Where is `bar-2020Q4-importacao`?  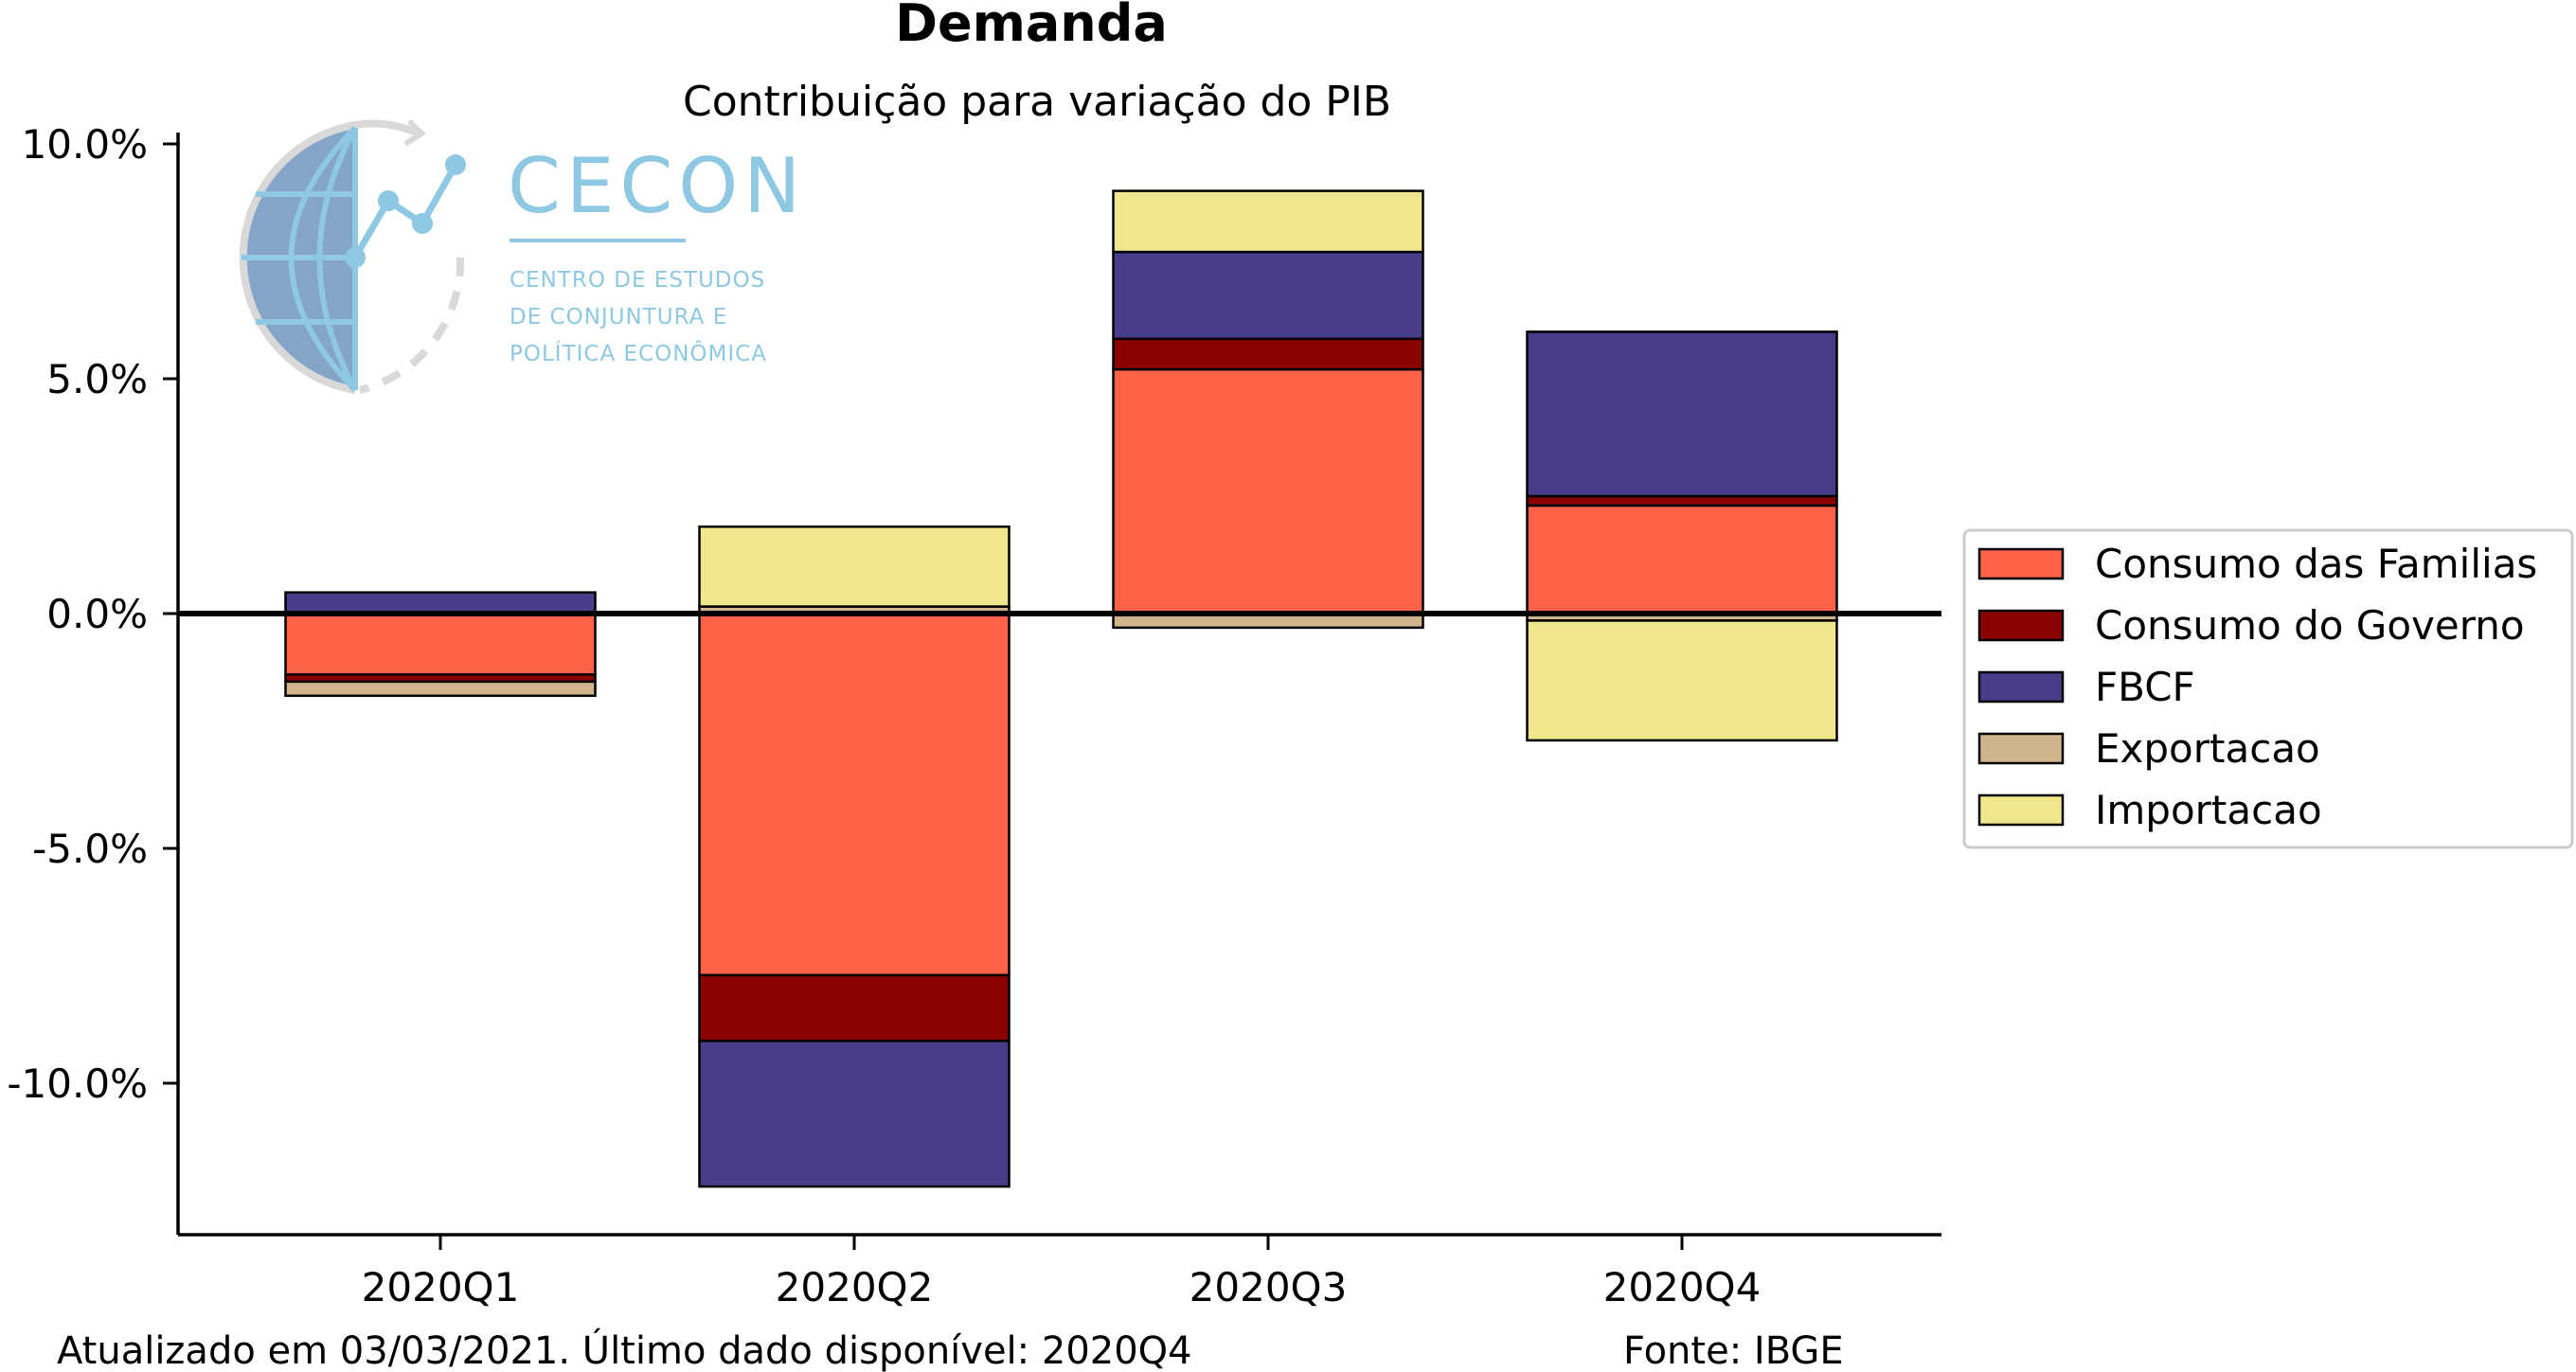
bar-2020Q4-importacao is located at coordinates (1682, 680).